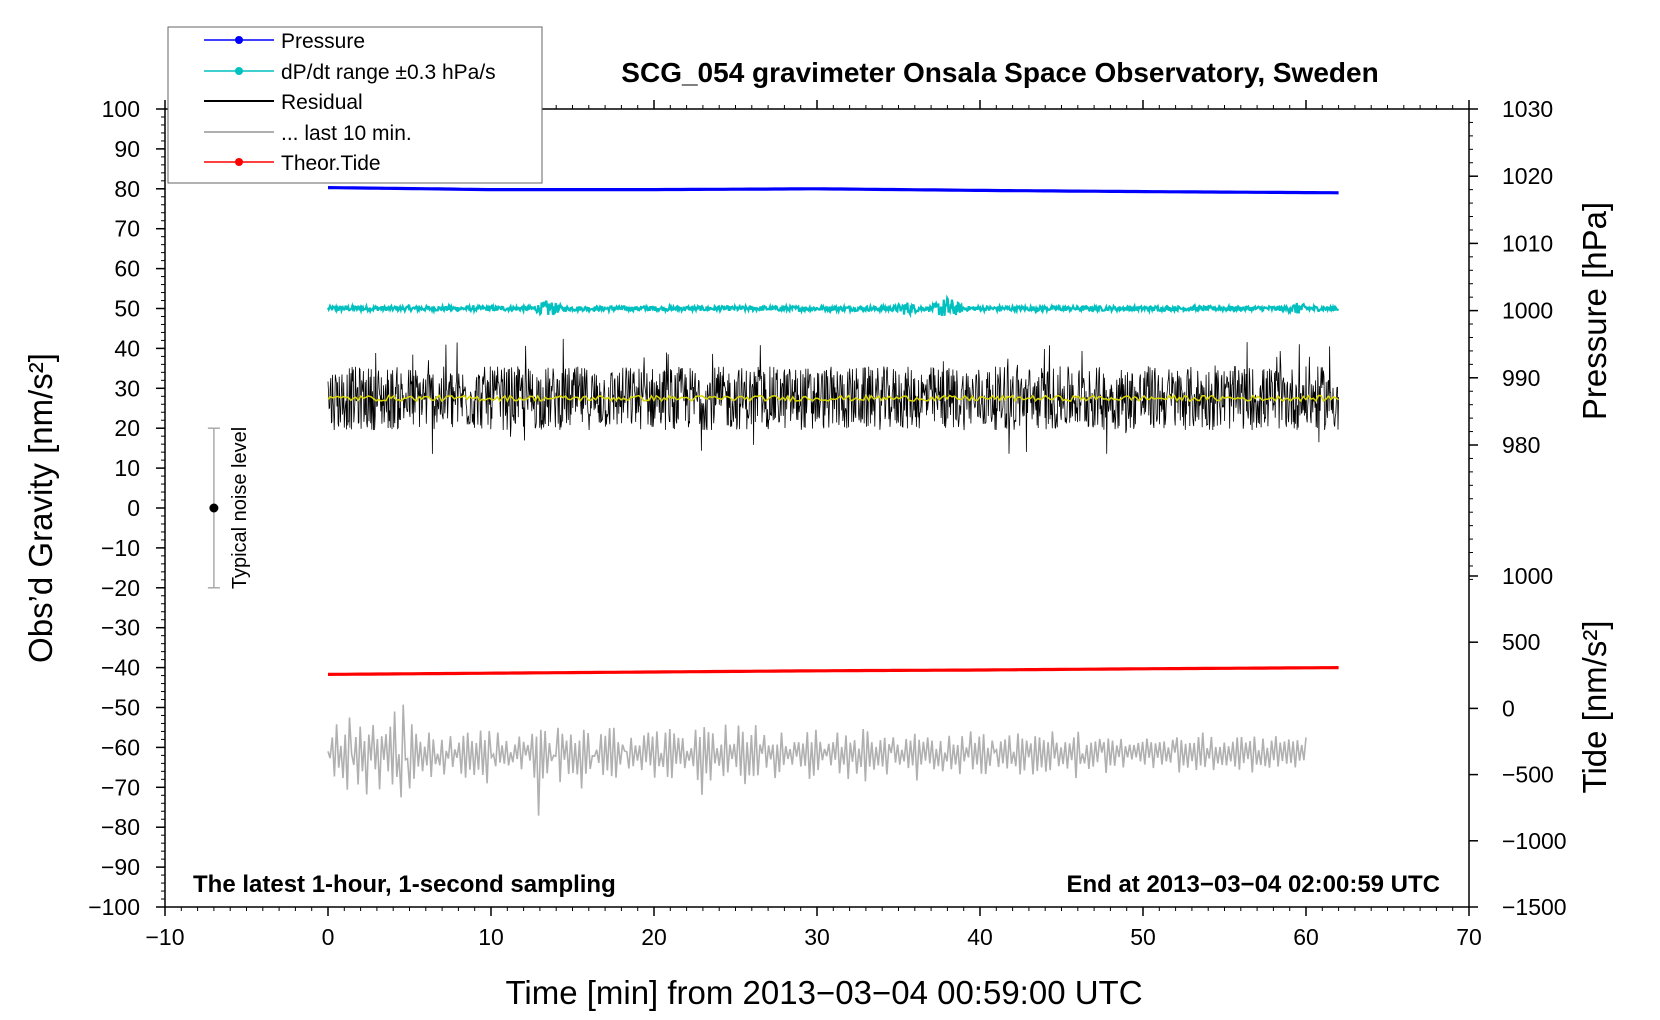 The image size is (1660, 1020). I want to click on residual-series-line, so click(833, 396).